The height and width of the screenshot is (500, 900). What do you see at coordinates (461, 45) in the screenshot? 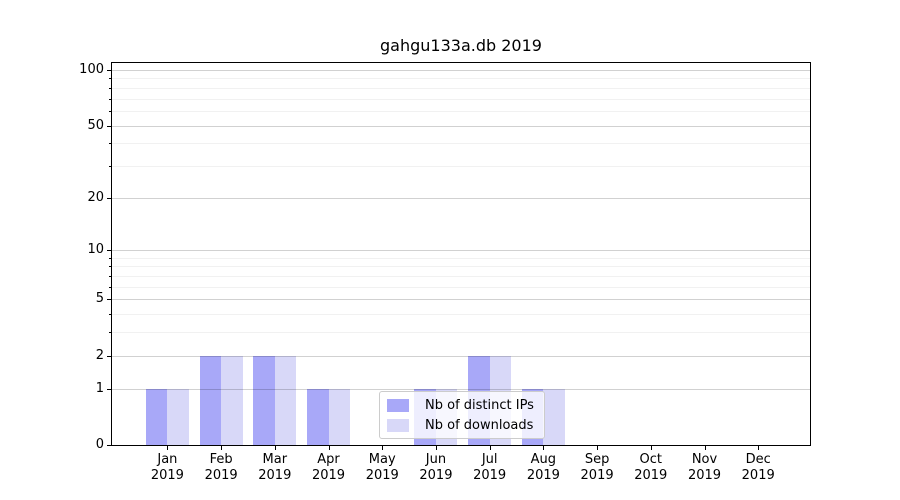
I see `chart-title: gahgu133a.db 2019` at bounding box center [461, 45].